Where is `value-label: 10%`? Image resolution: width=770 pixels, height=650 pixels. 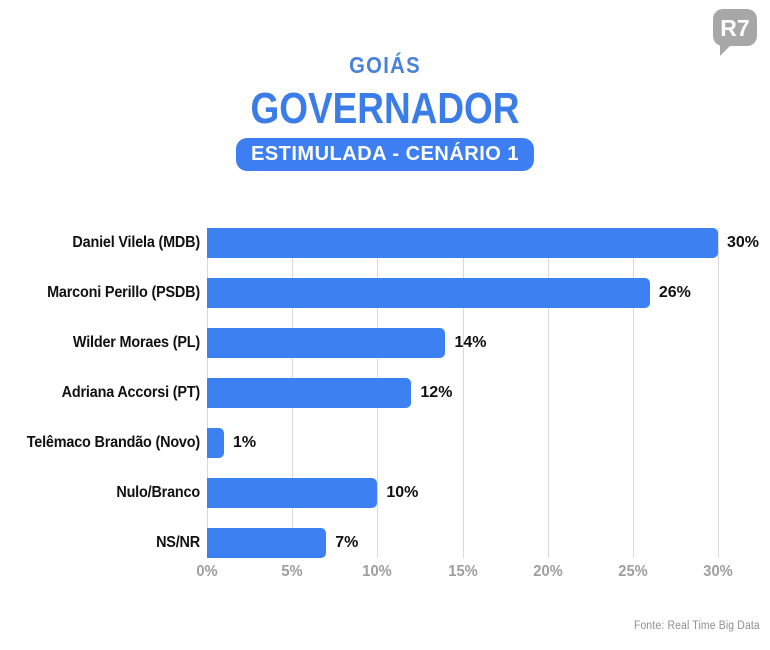 value-label: 10% is located at coordinates (402, 492).